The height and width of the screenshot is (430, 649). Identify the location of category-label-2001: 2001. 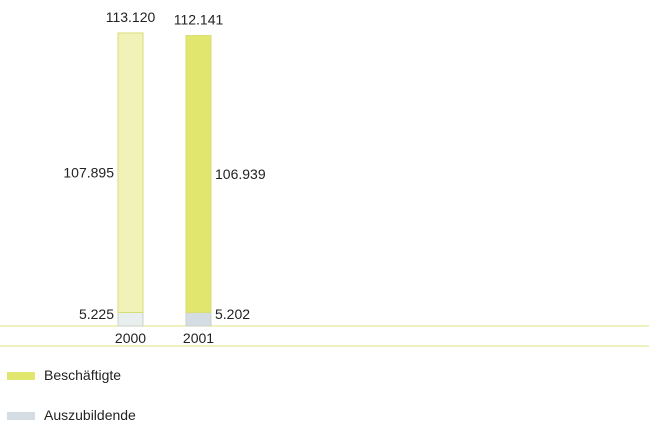
(198, 338).